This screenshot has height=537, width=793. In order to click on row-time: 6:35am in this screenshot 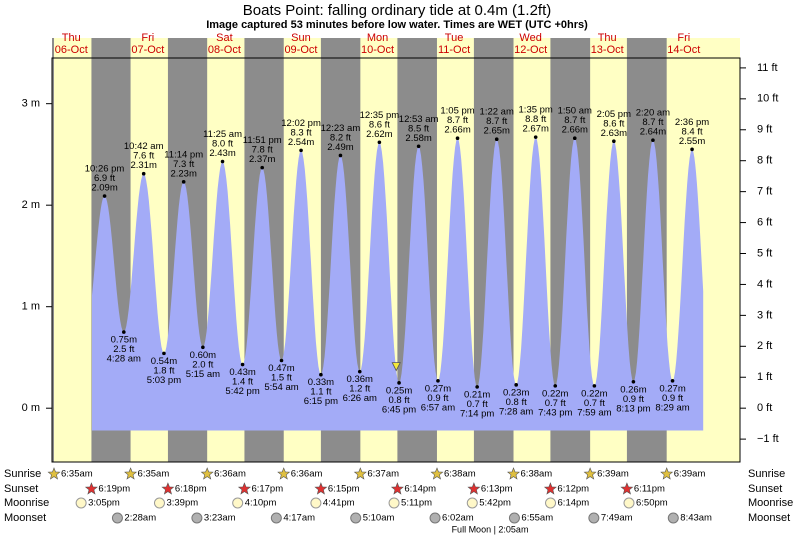, I will do `click(77, 474)`.